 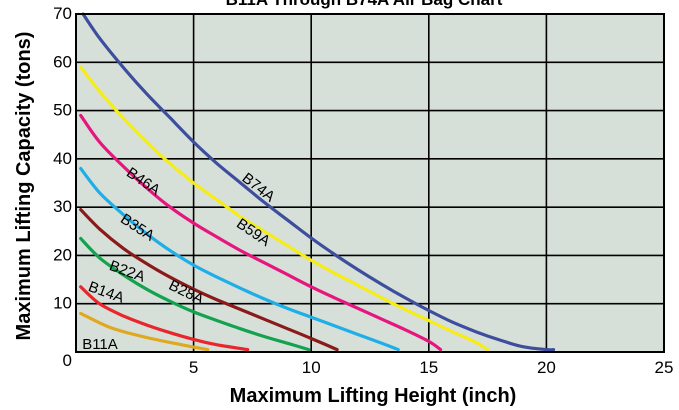 What do you see at coordinates (62, 110) in the screenshot?
I see `y-tick-label: 50` at bounding box center [62, 110].